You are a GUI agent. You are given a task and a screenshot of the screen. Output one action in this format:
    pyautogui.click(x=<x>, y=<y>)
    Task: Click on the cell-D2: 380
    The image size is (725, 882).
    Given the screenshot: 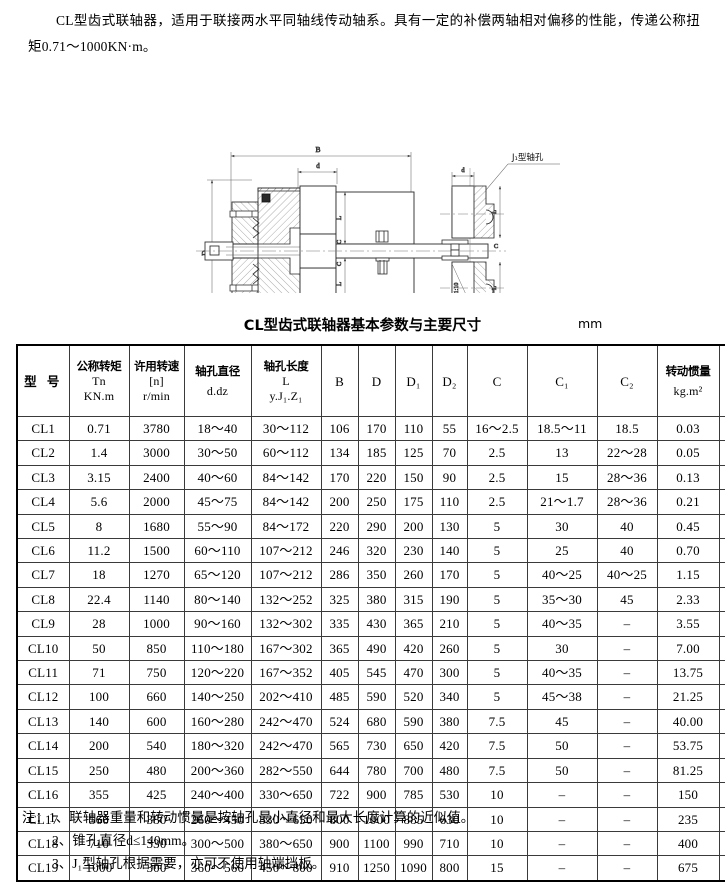 What is the action you would take?
    pyautogui.click(x=449, y=721)
    